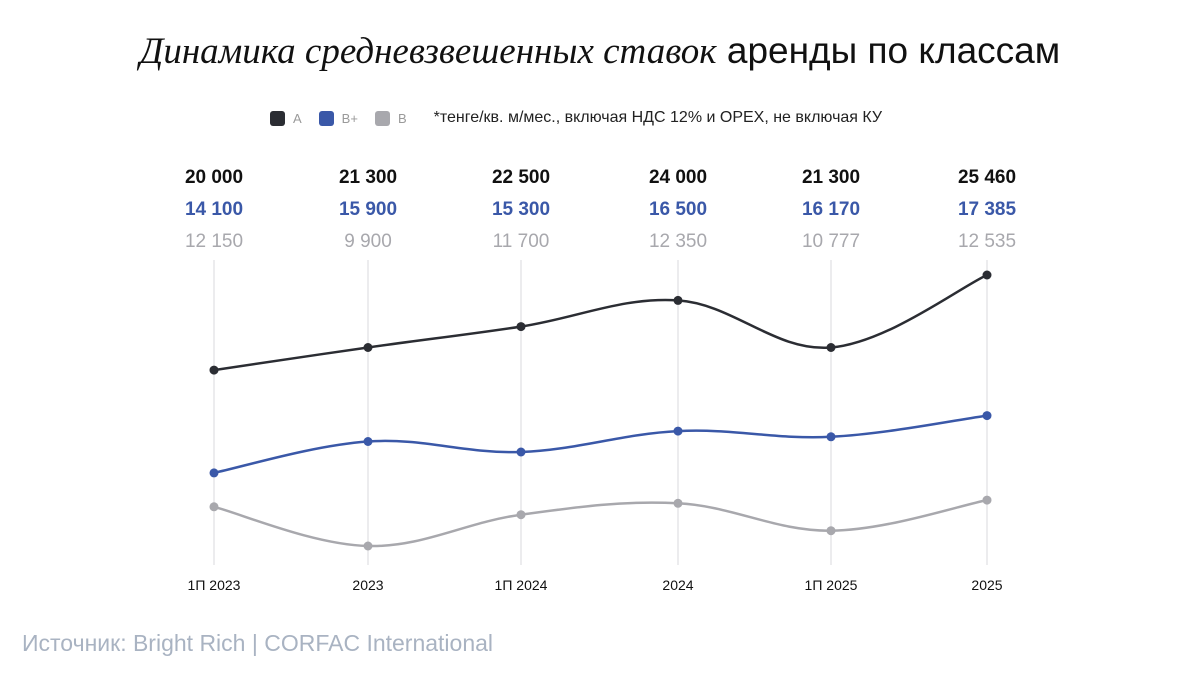 This screenshot has width=1200, height=675. Describe the element at coordinates (402, 118) in the screenshot. I see `legend-label-b: B` at that location.